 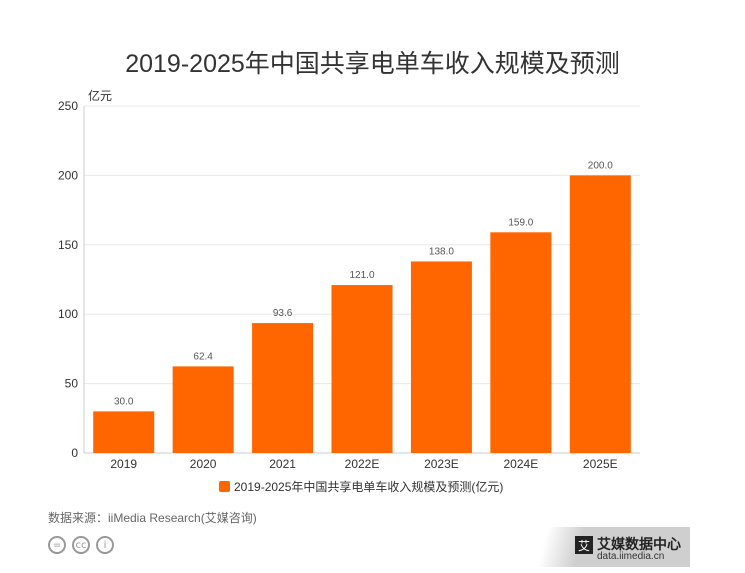 I want to click on x-tick-label: 2020, so click(x=203, y=464).